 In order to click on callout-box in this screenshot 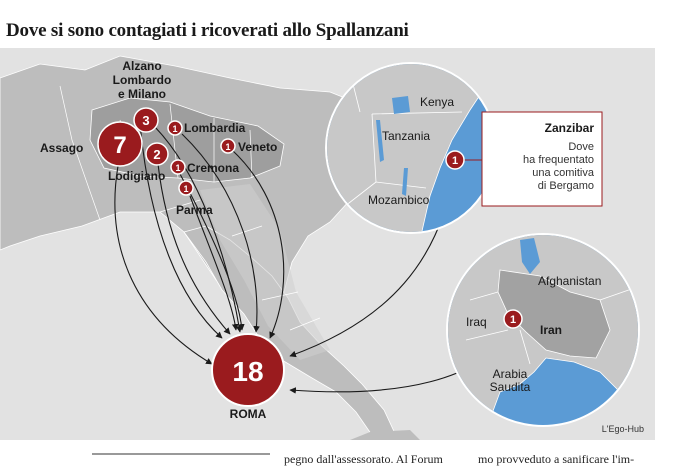, I will do `click(542, 159)`.